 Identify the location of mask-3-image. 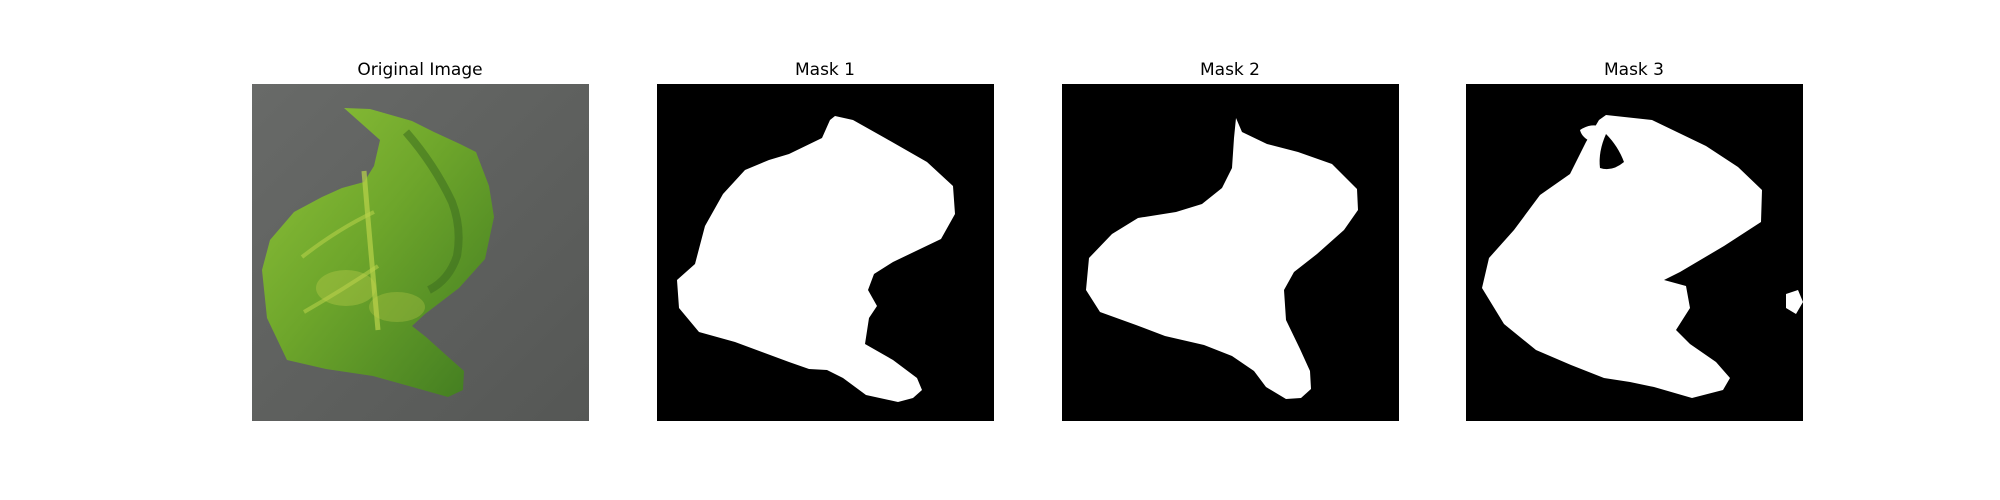
(1634, 252).